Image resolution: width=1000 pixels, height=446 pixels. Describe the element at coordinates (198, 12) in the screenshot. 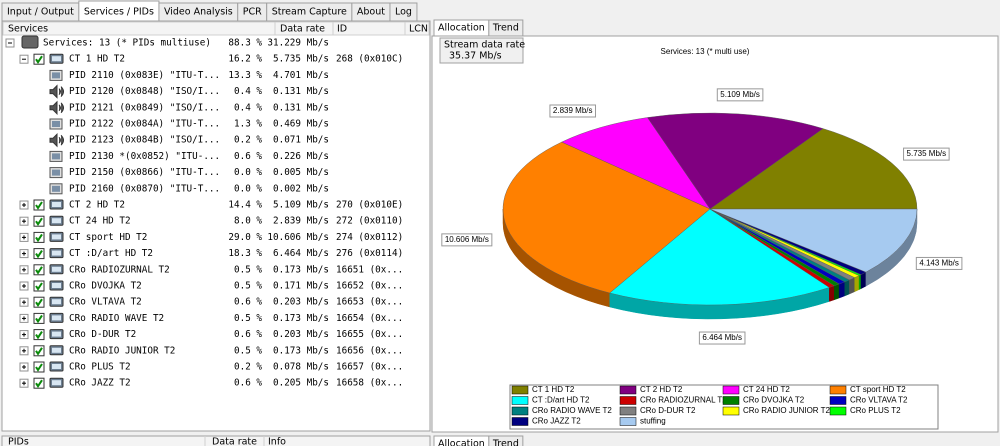

I see `tab-label: Video Analysis` at that location.